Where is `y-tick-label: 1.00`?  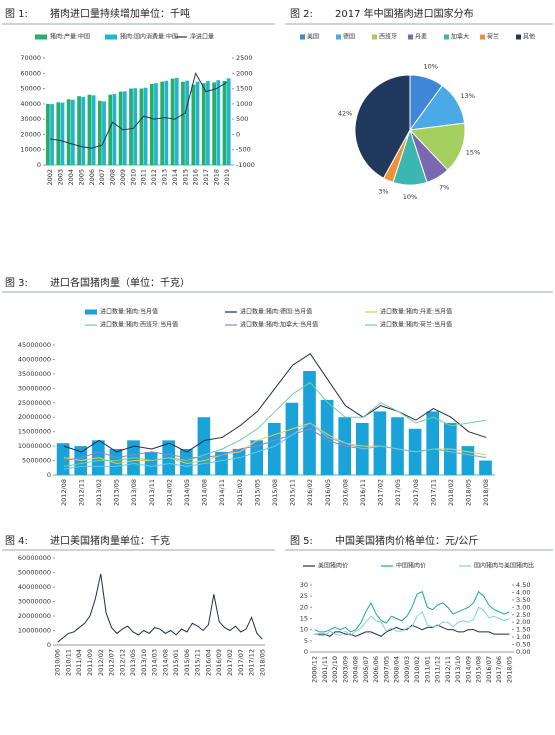
y-tick-label: 1.00 is located at coordinates (523, 637).